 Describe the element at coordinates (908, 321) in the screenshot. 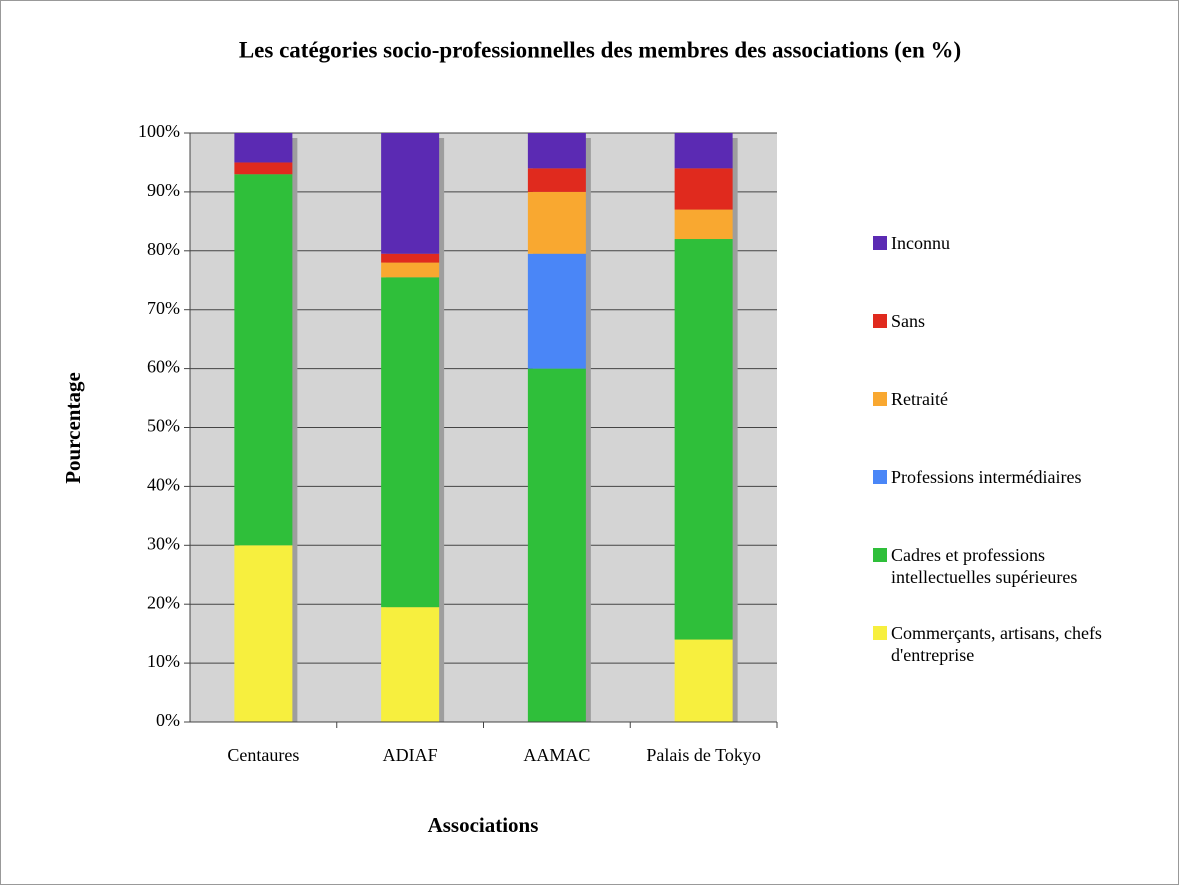

I see `legend-label: Sans` at that location.